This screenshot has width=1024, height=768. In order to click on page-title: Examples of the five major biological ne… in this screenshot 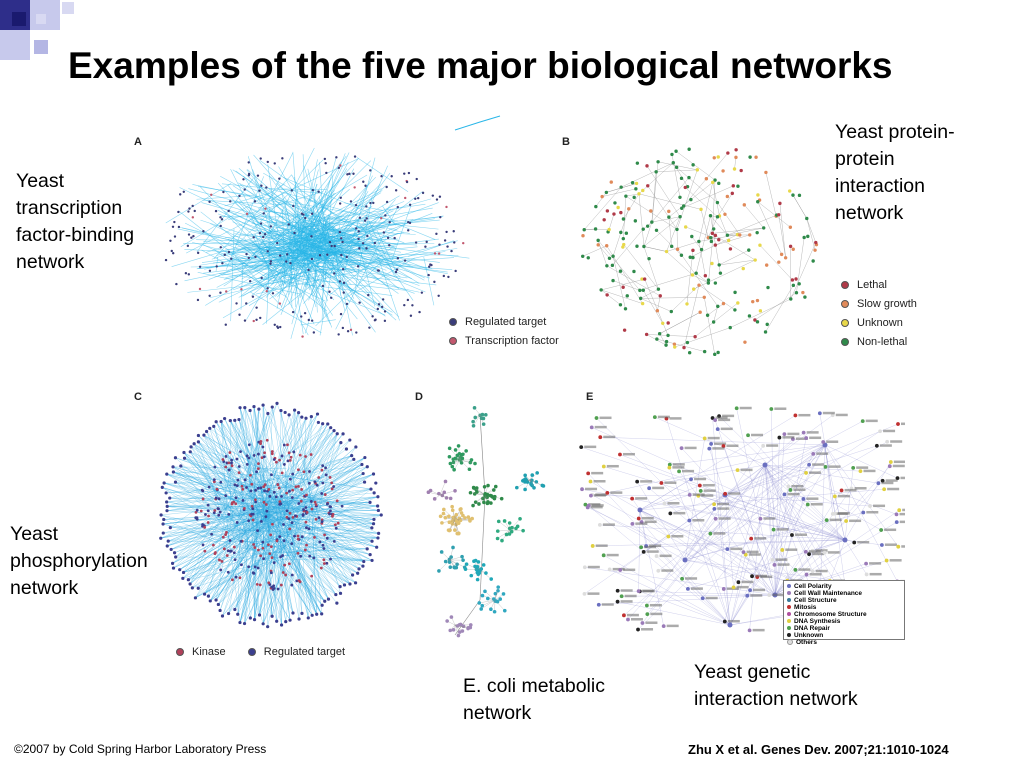, I will do `click(480, 65)`.